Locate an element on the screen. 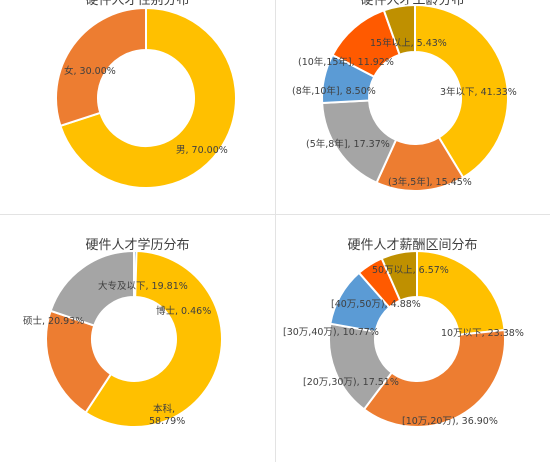  slice-data-label: 50万以上, 6.57% is located at coordinates (410, 270).